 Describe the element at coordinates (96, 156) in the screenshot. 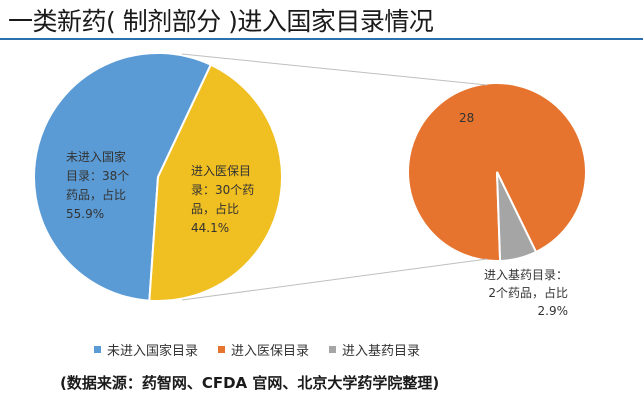

I see `data-label-not-listed-line: 未进入国家` at that location.